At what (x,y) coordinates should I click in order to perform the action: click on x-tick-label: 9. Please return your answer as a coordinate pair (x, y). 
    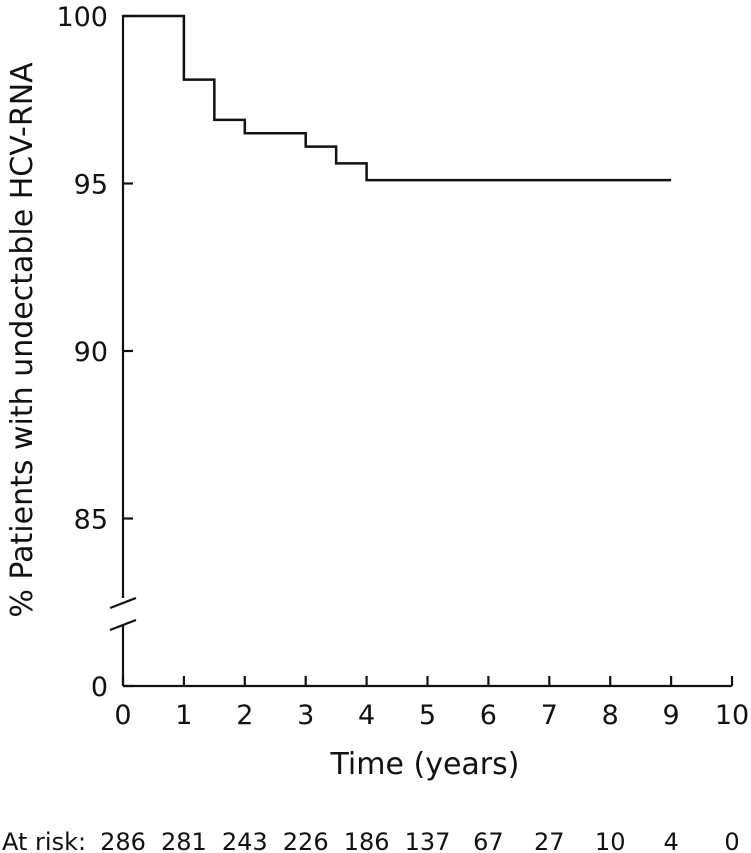
    Looking at the image, I should click on (671, 715).